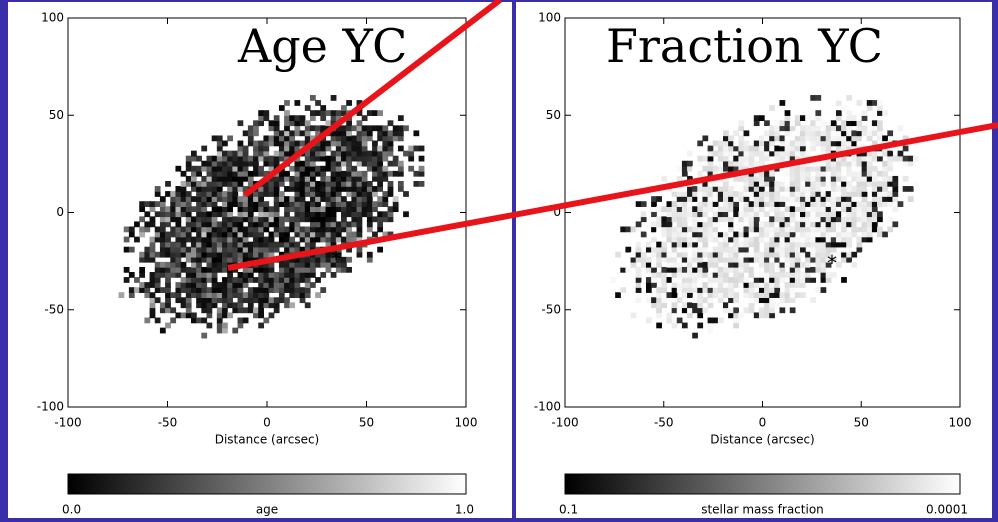 This screenshot has width=998, height=522. What do you see at coordinates (744, 46) in the screenshot?
I see `panel-label: Fraction YC` at bounding box center [744, 46].